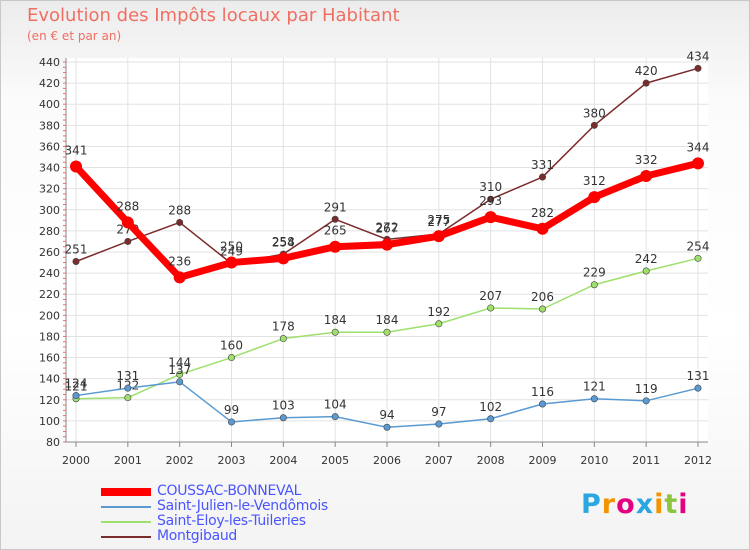  What do you see at coordinates (49, 315) in the screenshot?
I see `y-tick-label: 200` at bounding box center [49, 315].